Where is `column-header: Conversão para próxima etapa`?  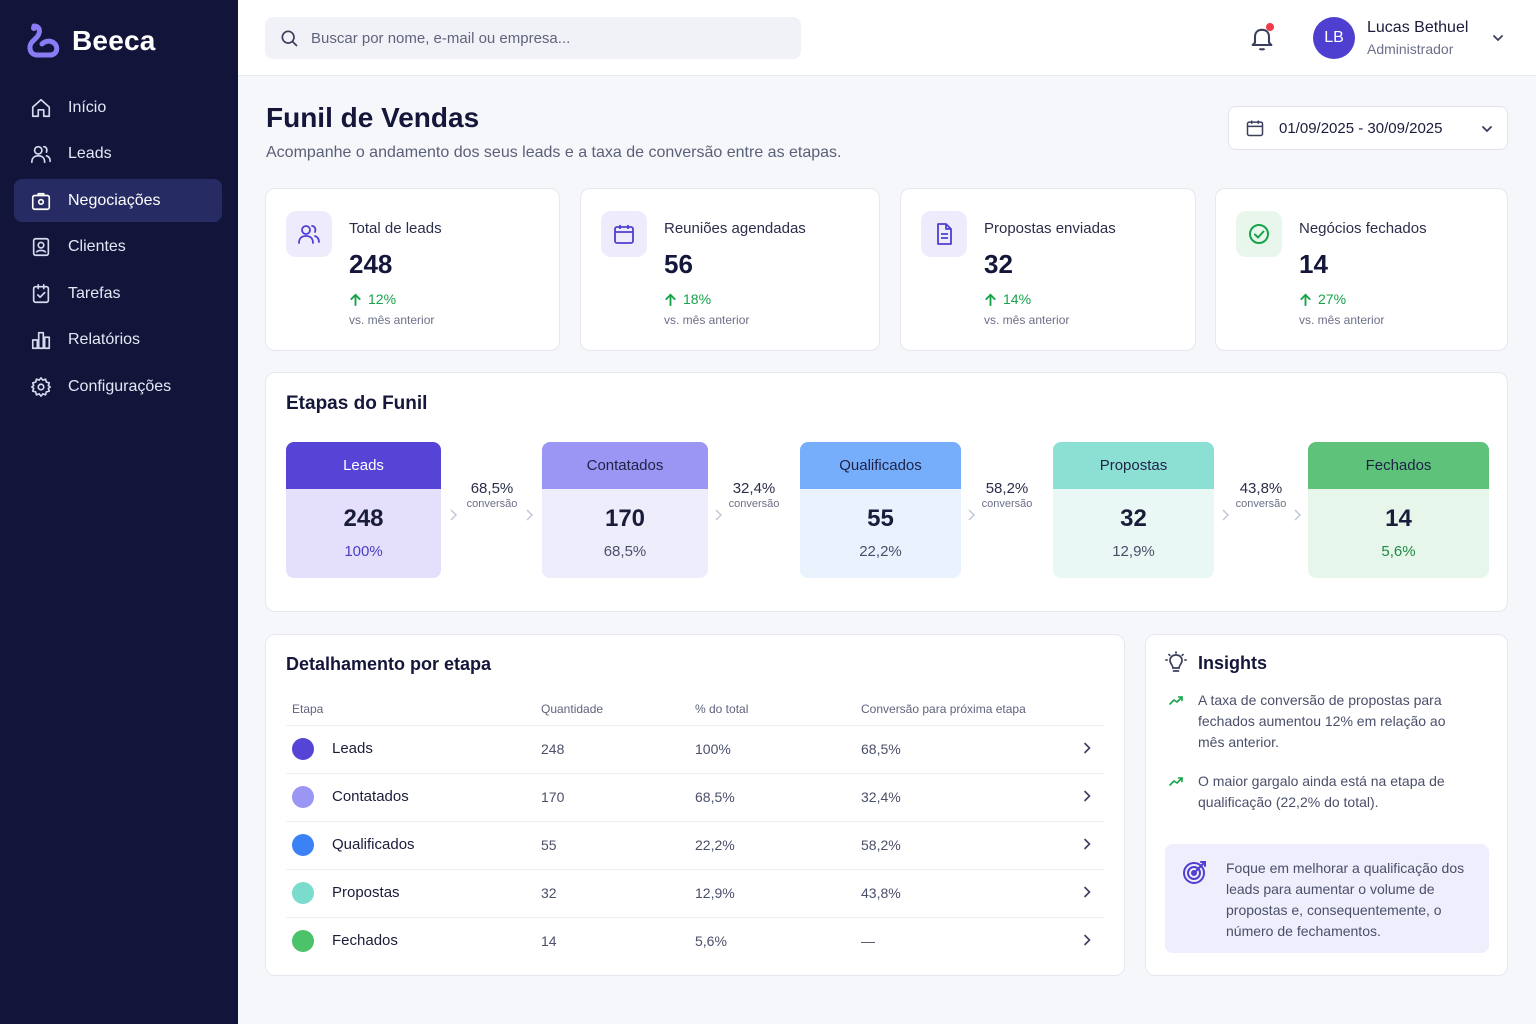
column-header: Conversão para próxima etapa is located at coordinates (964, 710).